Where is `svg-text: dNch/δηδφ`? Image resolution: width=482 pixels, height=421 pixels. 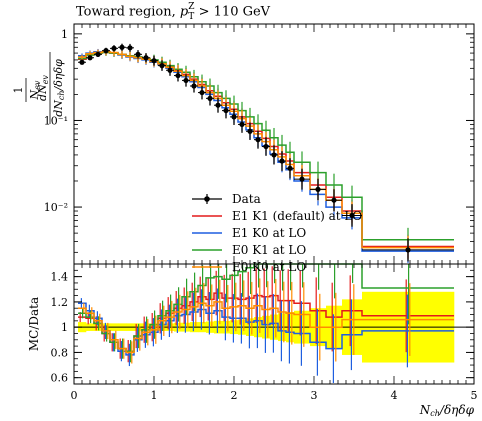 svg-text: dNch/δηδφ is located at coordinates (59, 88).